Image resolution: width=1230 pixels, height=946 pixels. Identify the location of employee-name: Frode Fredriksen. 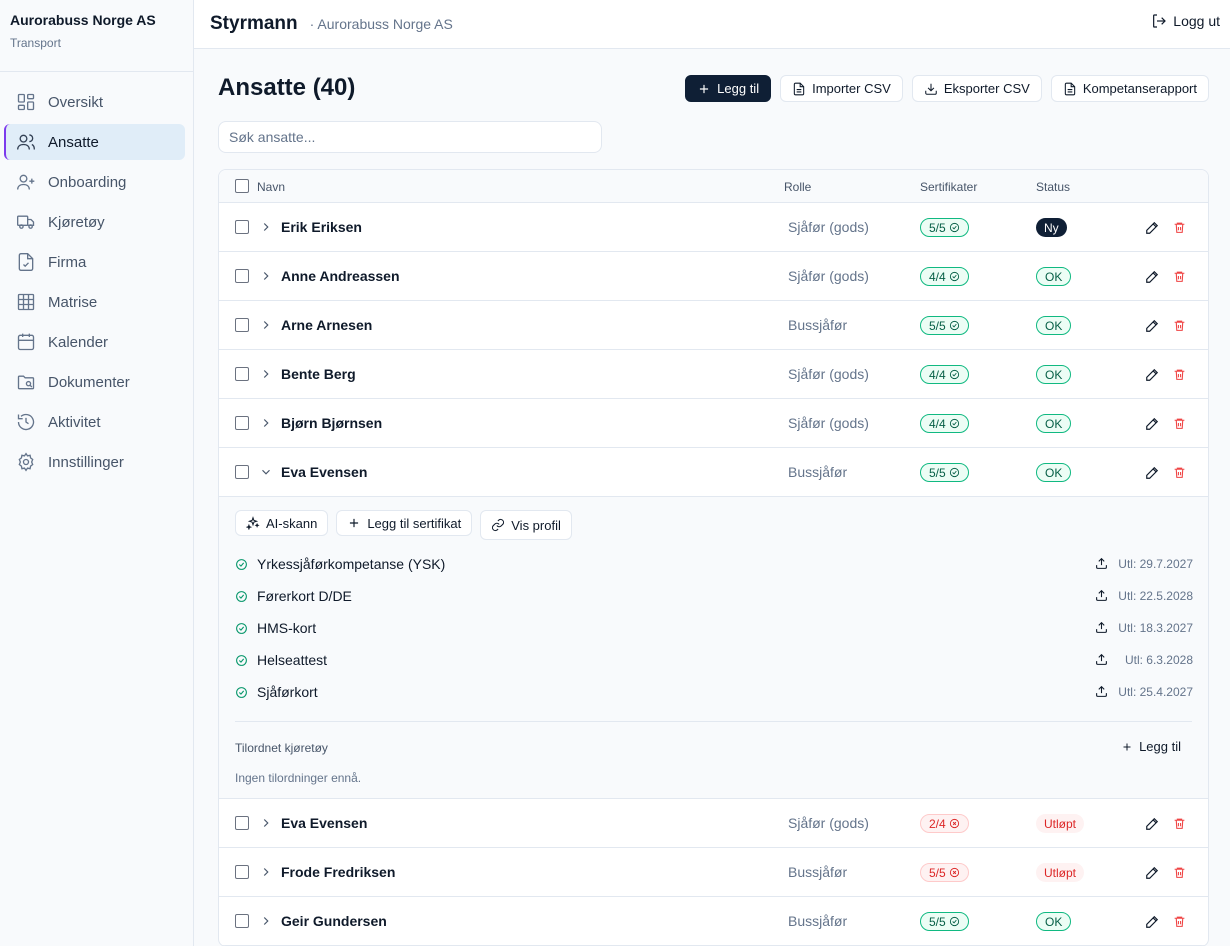
(338, 872).